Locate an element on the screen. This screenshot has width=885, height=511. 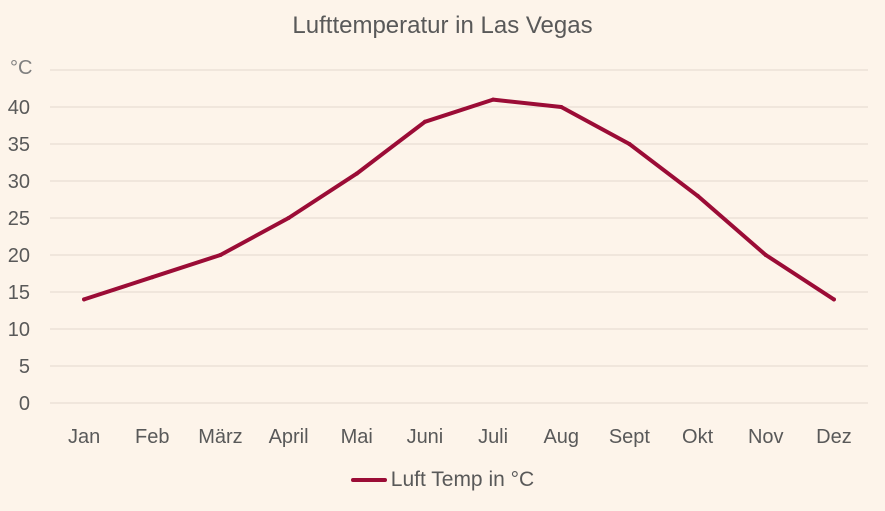
x-tick-label: Nov is located at coordinates (766, 437).